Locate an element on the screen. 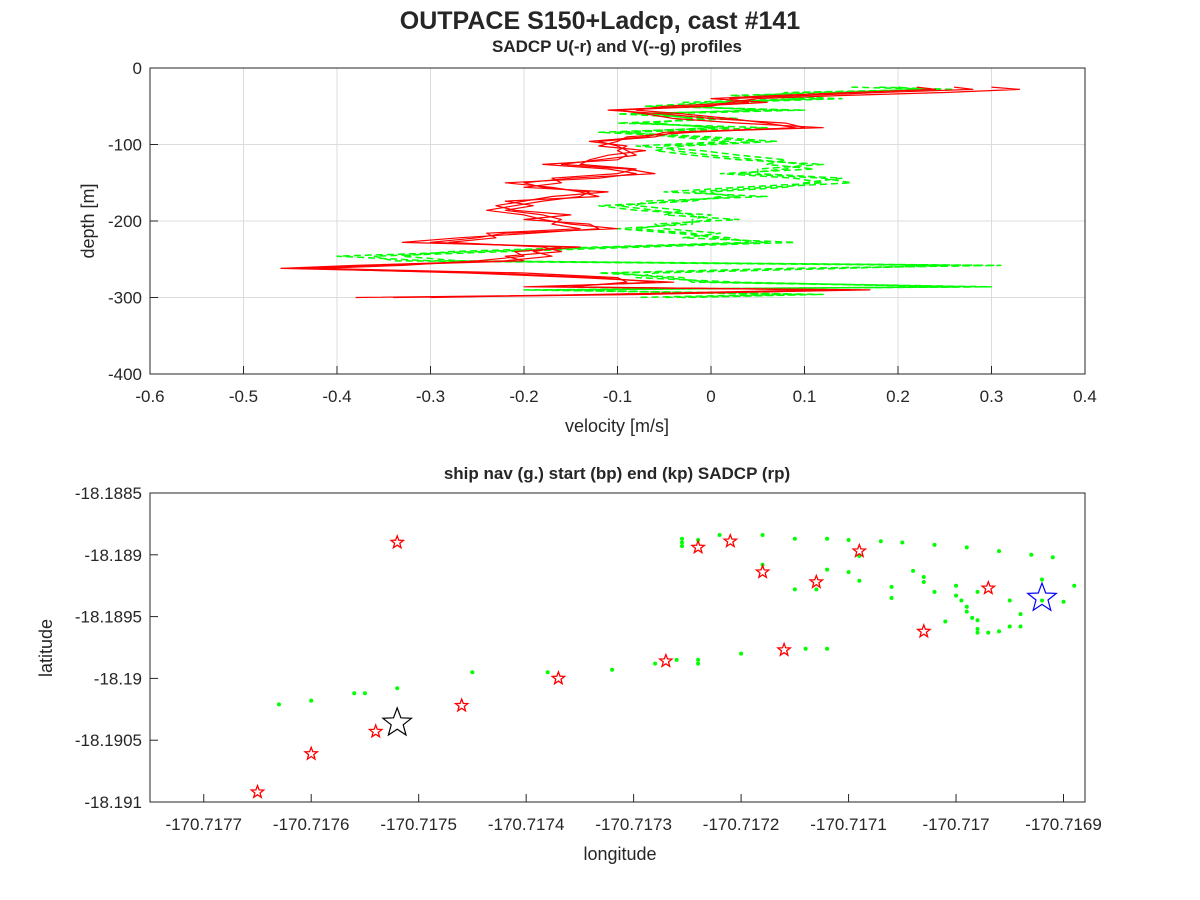  y-tick-label: -100 is located at coordinates (125, 145).